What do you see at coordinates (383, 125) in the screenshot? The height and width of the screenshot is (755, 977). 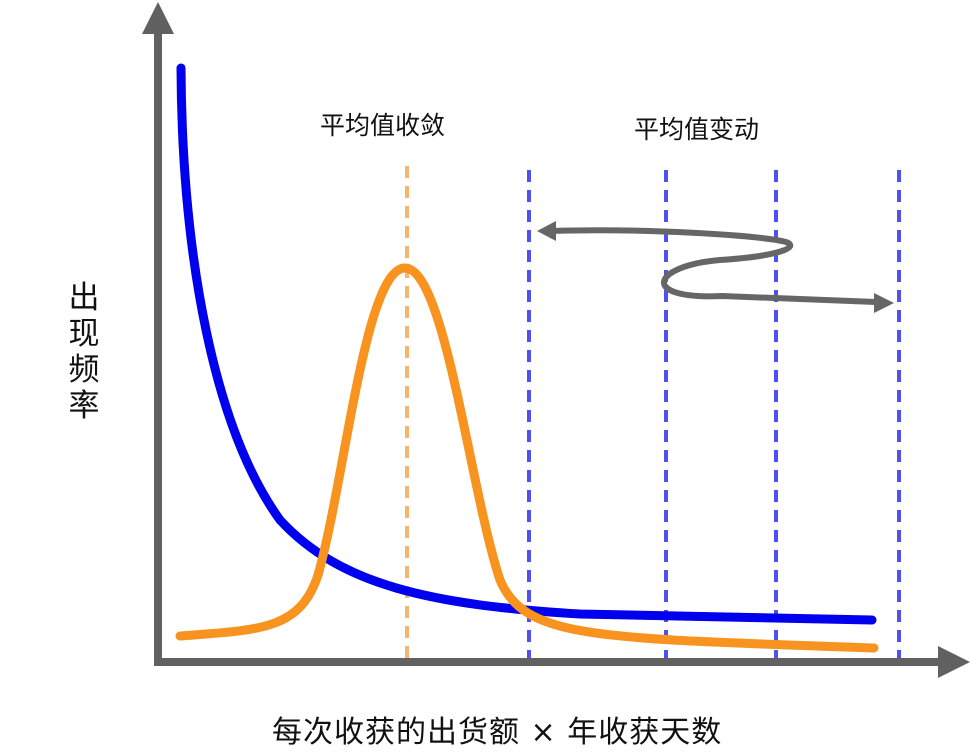 I see `converge-label: 平均值收敛` at bounding box center [383, 125].